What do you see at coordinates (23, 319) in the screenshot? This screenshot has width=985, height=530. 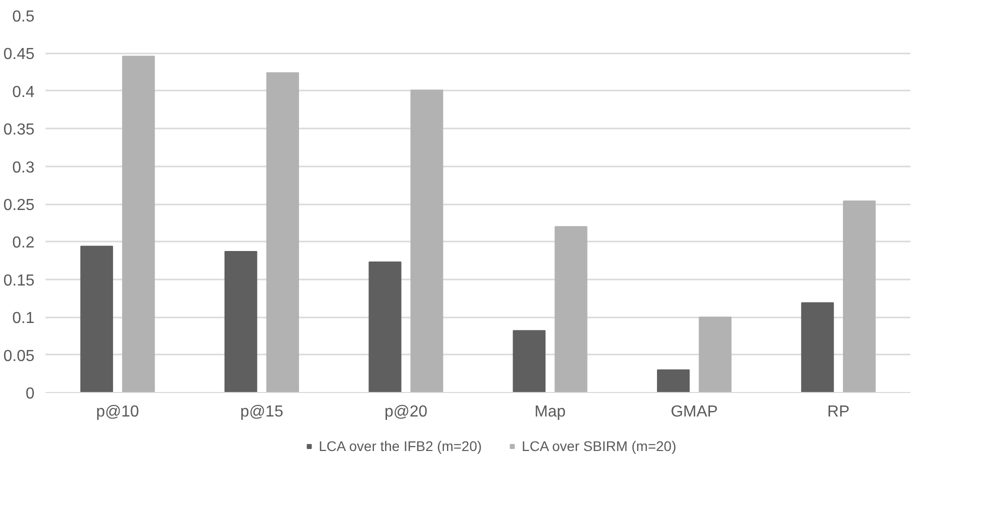 I see `y-tick-label: 0.1` at bounding box center [23, 319].